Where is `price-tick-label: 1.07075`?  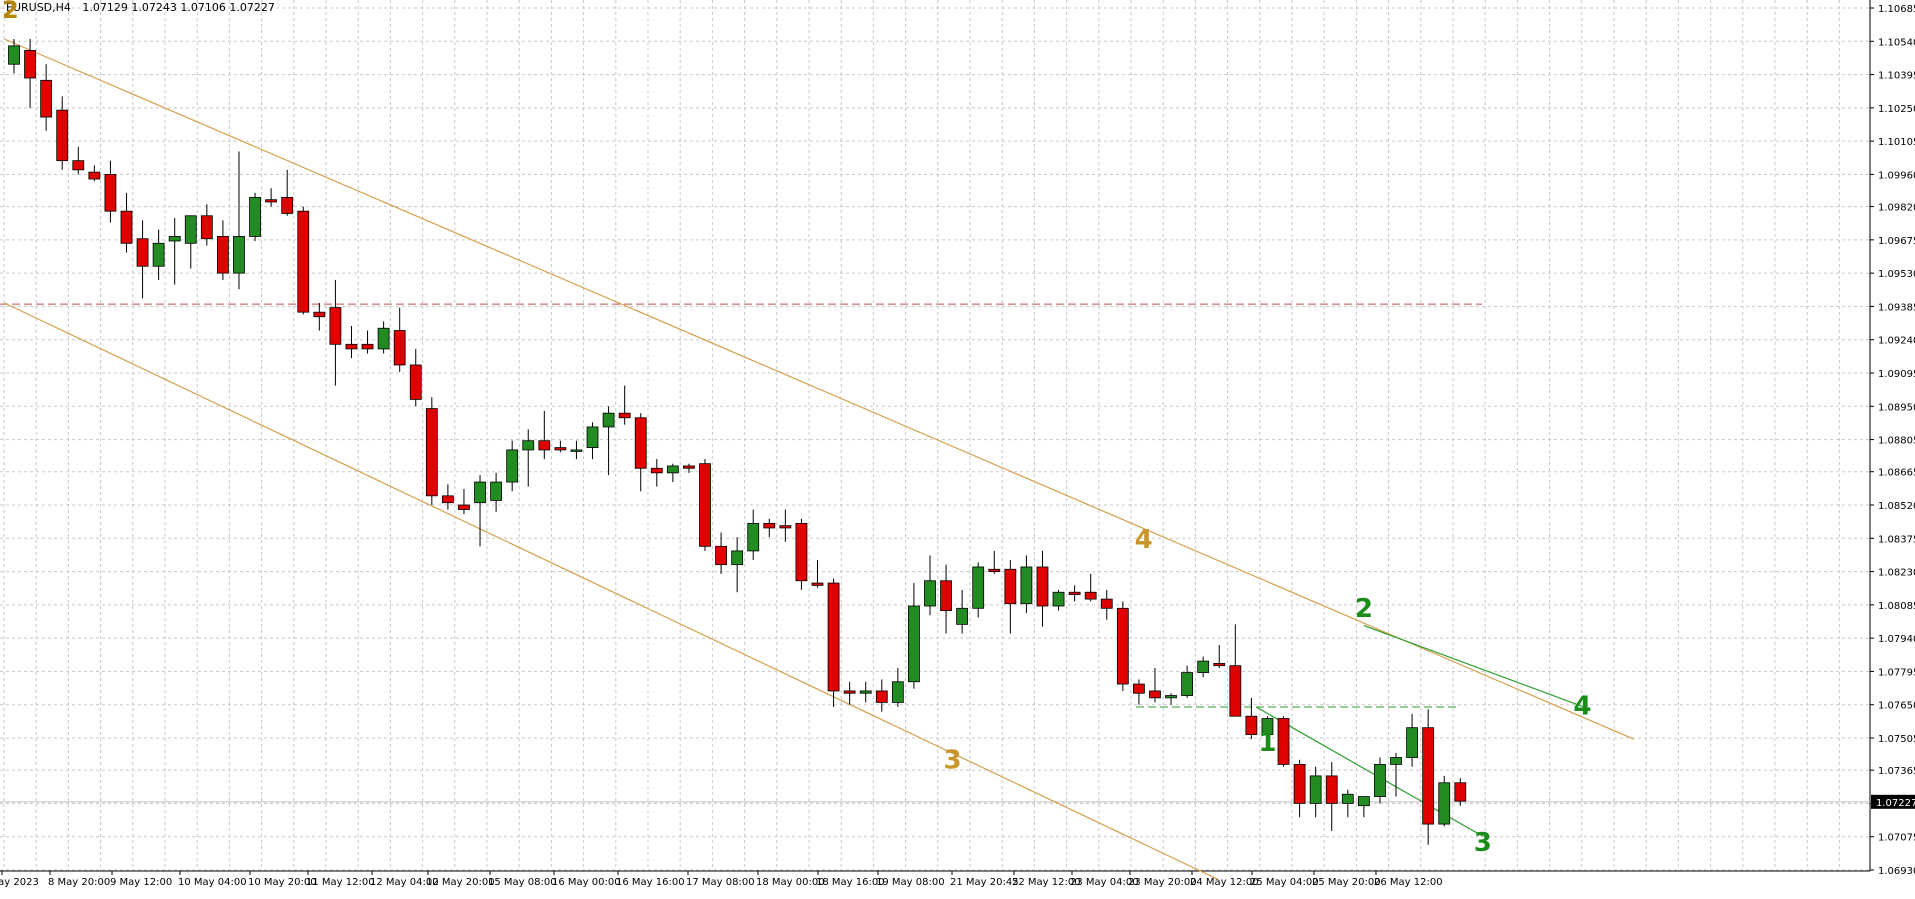
price-tick-label: 1.07075 is located at coordinates (1896, 838).